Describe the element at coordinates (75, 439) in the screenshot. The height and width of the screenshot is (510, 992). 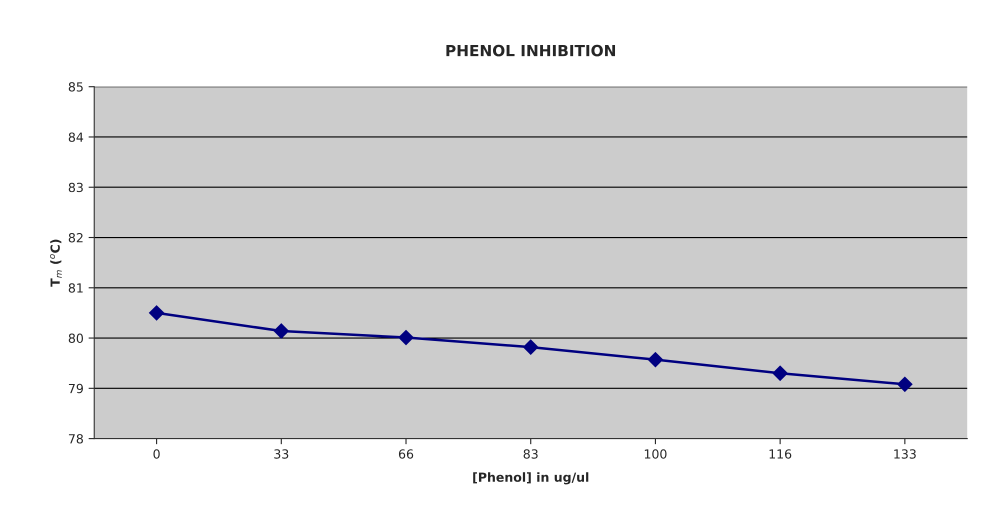
I see `y-tick-label: 78` at that location.